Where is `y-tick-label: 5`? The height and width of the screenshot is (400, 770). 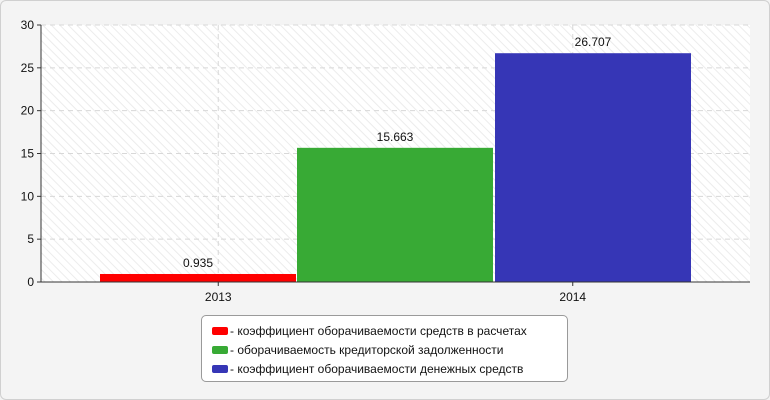
y-tick-label: 5 is located at coordinates (30, 239).